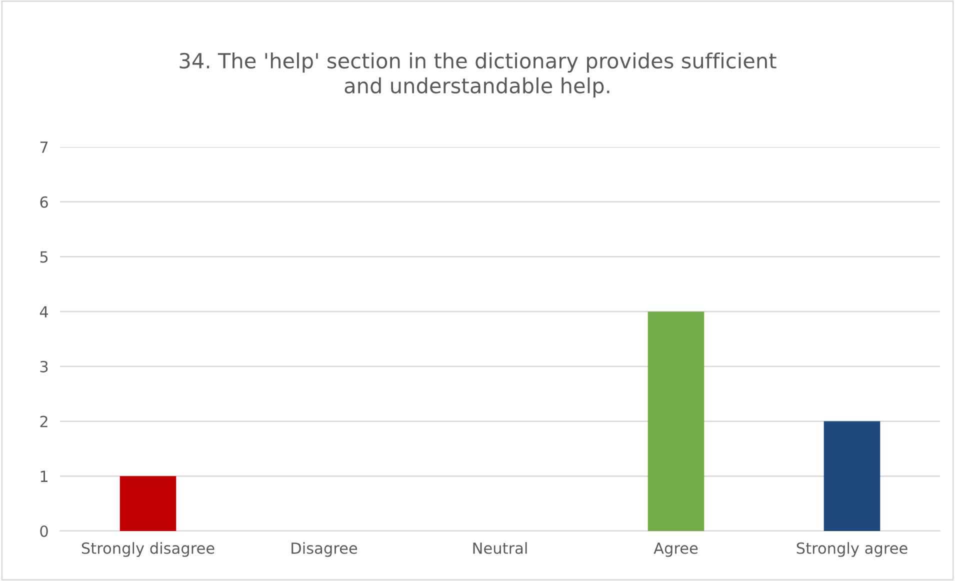  Describe the element at coordinates (44, 366) in the screenshot. I see `y-tick-label: 3` at that location.